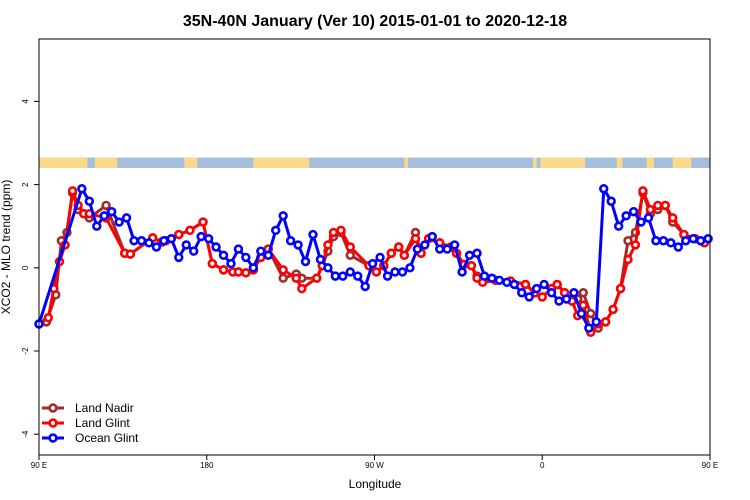  What do you see at coordinates (104, 408) in the screenshot?
I see `land-nadir-legend-label: Land Nadir` at bounding box center [104, 408].